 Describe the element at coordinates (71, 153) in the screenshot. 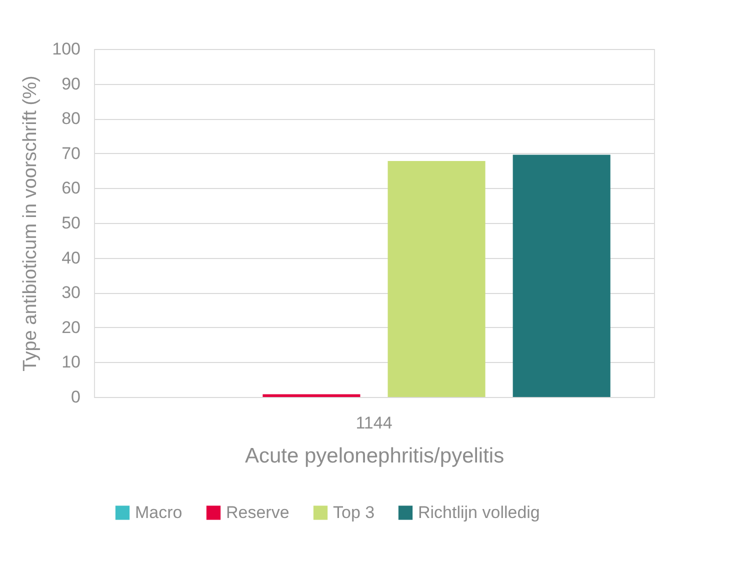

I see `y-tick-label: 70` at that location.